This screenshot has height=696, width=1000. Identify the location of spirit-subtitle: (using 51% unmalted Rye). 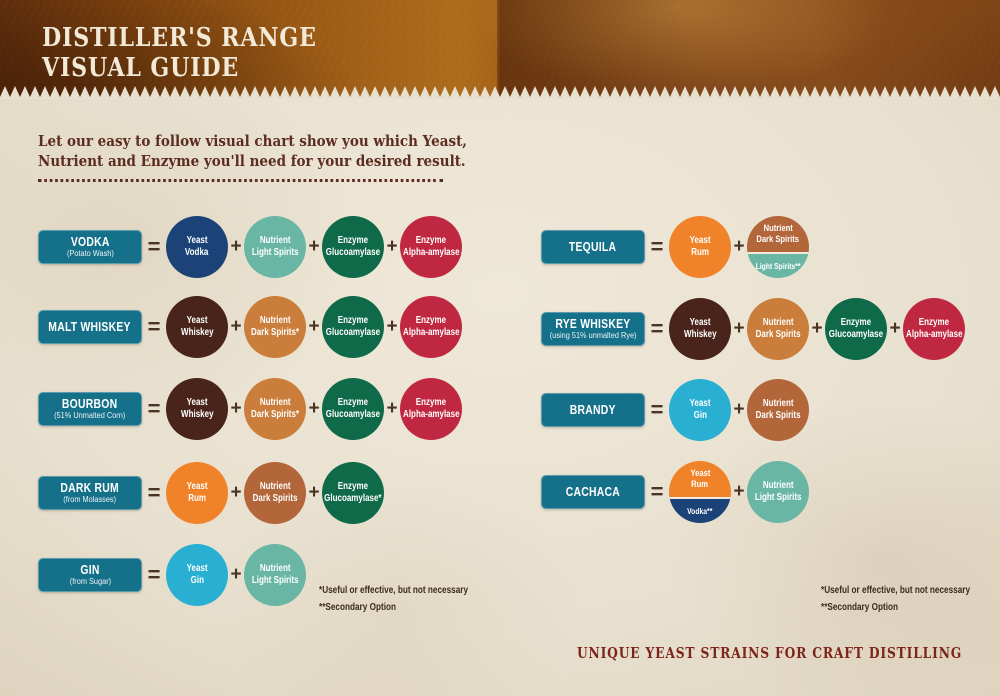
(593, 336).